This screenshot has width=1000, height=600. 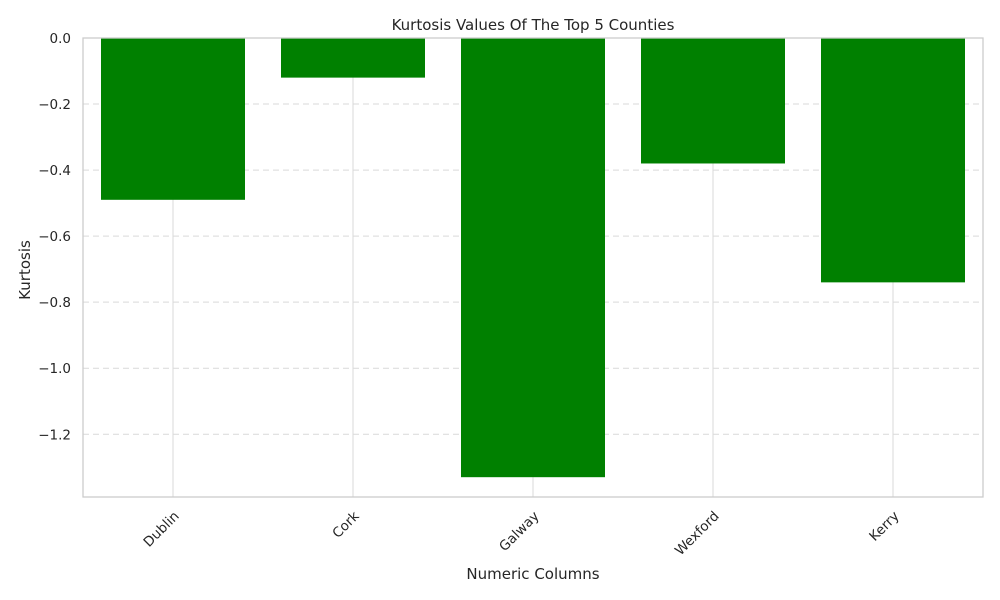 I want to click on x-tick-label-wexford: Wexford, so click(x=697, y=533).